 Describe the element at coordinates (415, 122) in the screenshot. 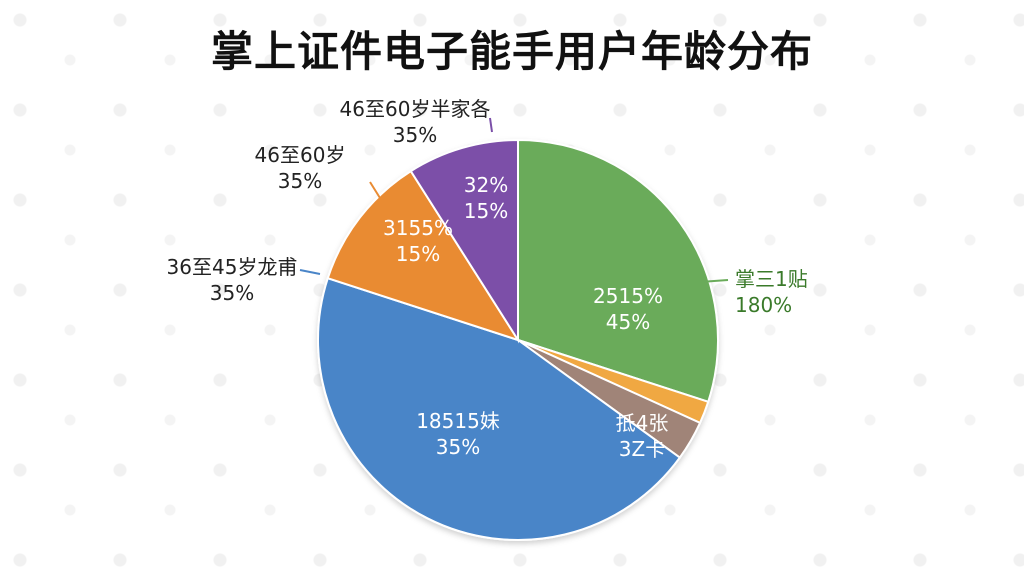

I see `outer-label-5: 46至60岁半家各 35%` at that location.